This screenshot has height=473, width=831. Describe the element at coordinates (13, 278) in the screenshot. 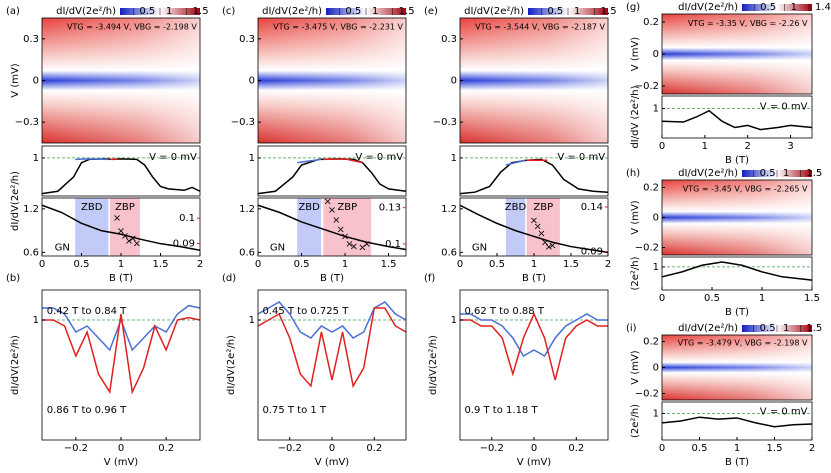

I see `panel-label: (b)` at that location.